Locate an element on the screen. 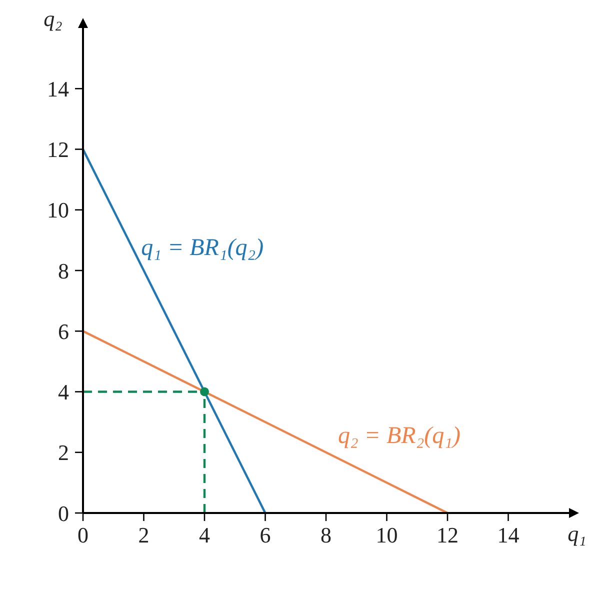 The width and height of the screenshot is (605, 589). y-tick-label: 12 is located at coordinates (58, 149).